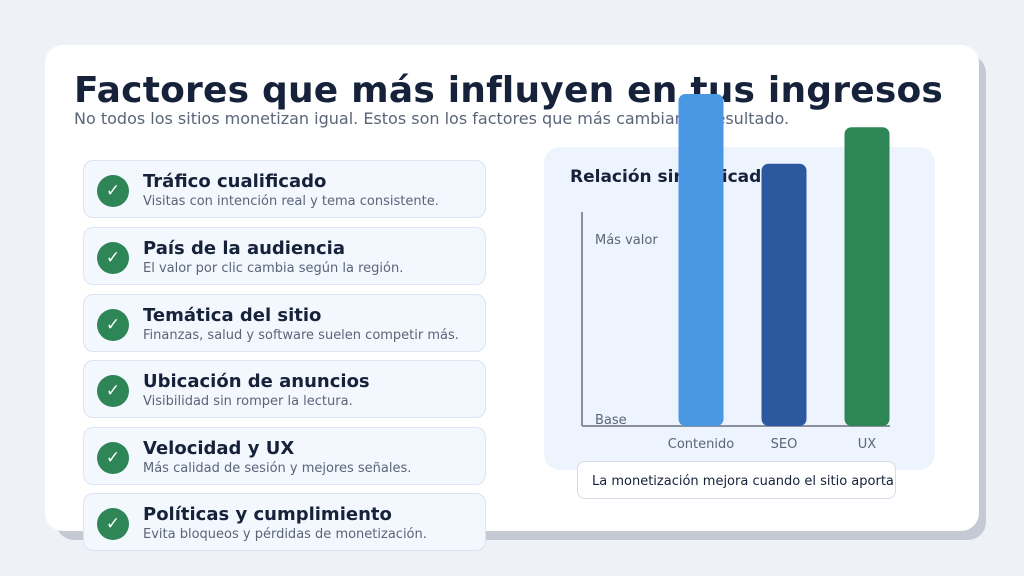 The image size is (1024, 576). I want to click on x-tick-label: SEO, so click(784, 444).